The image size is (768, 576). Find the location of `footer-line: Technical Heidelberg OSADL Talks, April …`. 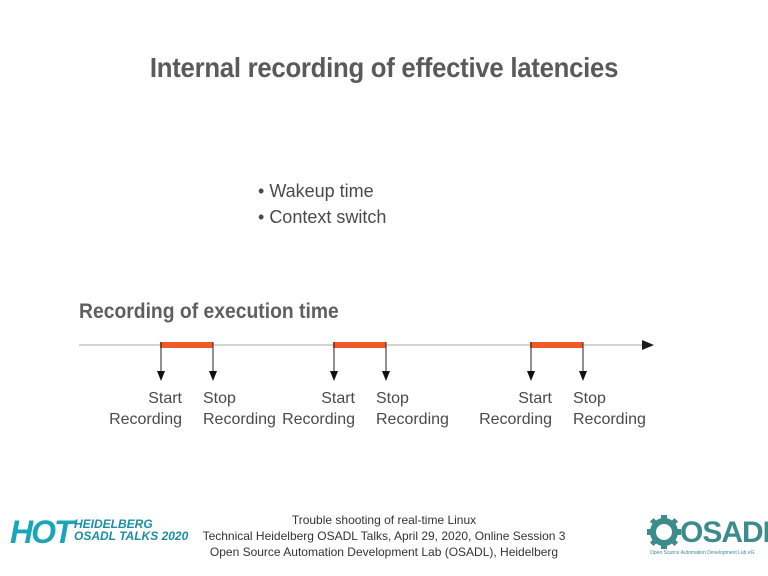

footer-line: Technical Heidelberg OSADL Talks, April … is located at coordinates (384, 536).